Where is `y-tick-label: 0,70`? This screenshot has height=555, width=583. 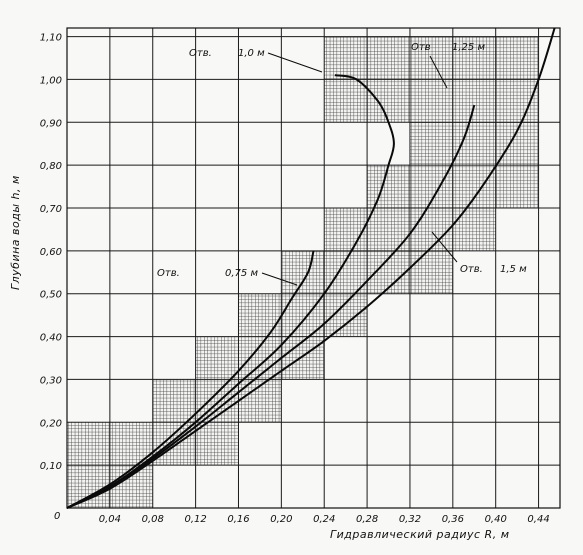 y-tick-label: 0,70 is located at coordinates (51, 209).